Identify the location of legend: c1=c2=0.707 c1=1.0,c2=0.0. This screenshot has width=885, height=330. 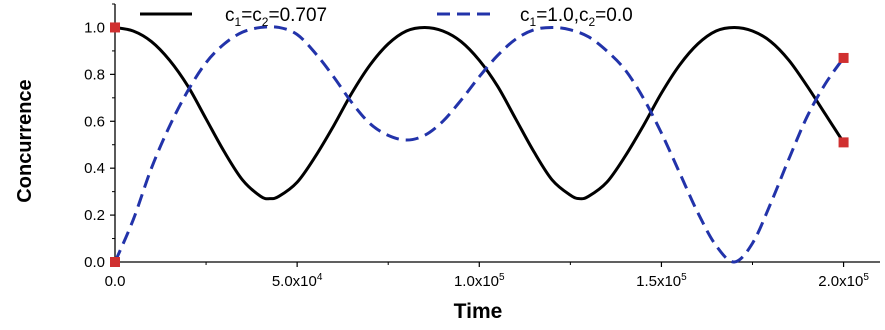
(386, 17).